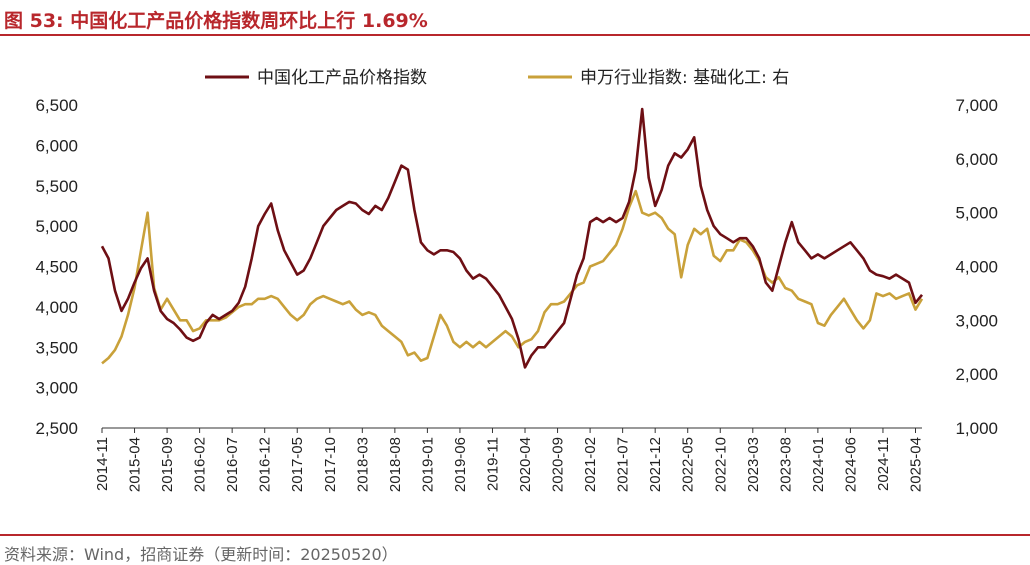  What do you see at coordinates (56, 307) in the screenshot?
I see `y-left-tick-label: 4,000` at bounding box center [56, 307].